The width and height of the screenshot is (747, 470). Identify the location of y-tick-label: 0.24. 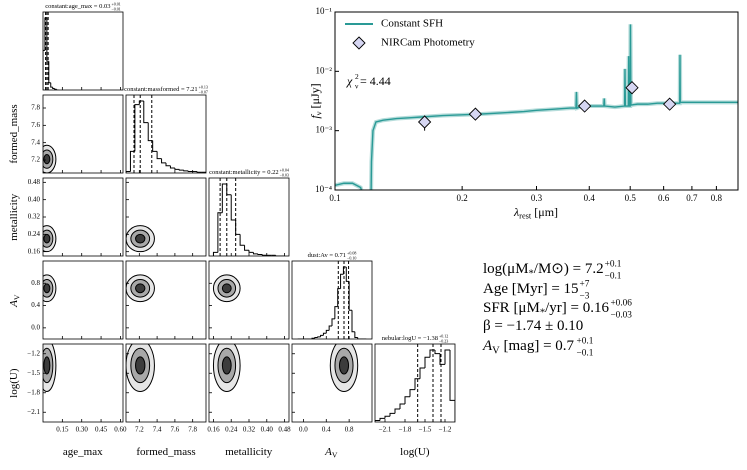
(34, 234).